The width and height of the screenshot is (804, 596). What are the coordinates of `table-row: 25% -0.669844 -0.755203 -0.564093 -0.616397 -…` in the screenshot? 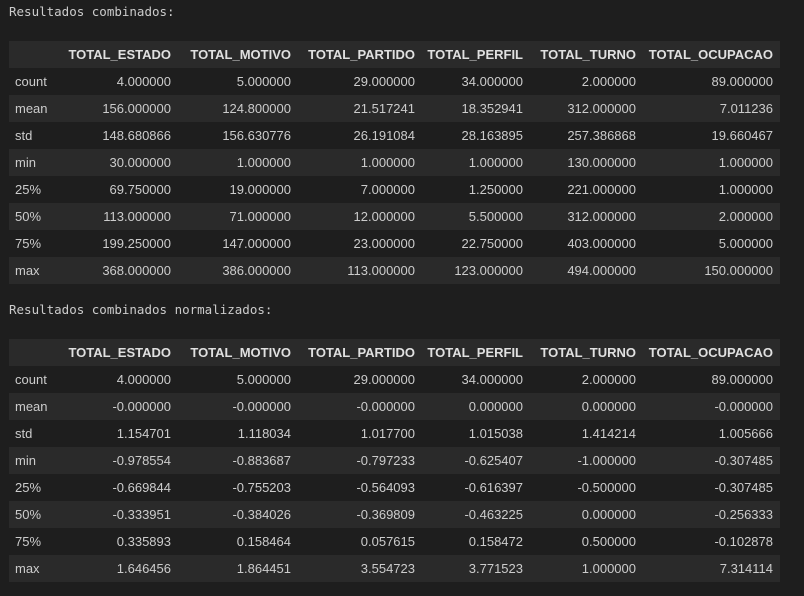 It's located at (394, 487).